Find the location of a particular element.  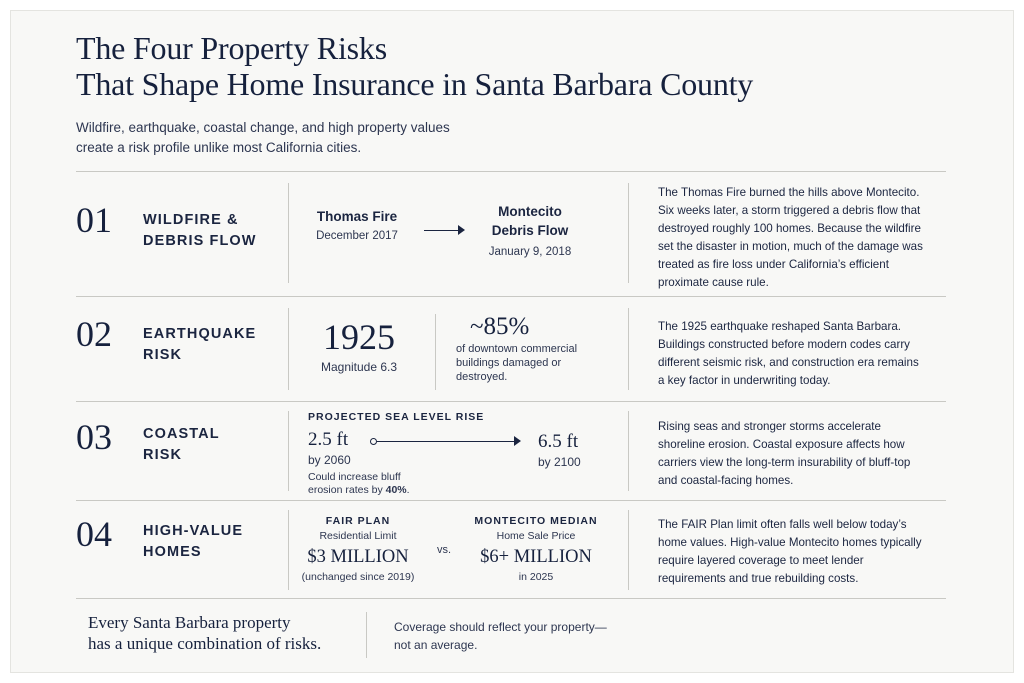

year-value: 1925 is located at coordinates (359, 337).